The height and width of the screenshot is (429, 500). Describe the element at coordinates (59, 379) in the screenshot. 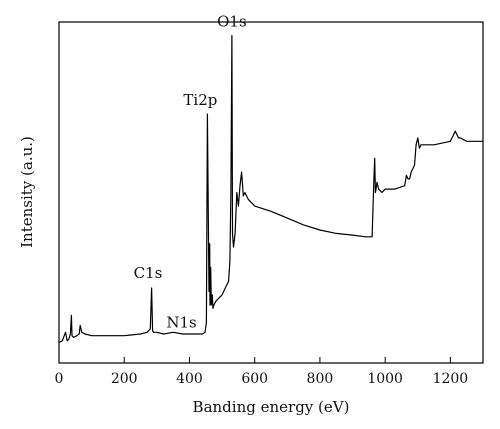

I see `x-tick-label-0: 0` at that location.